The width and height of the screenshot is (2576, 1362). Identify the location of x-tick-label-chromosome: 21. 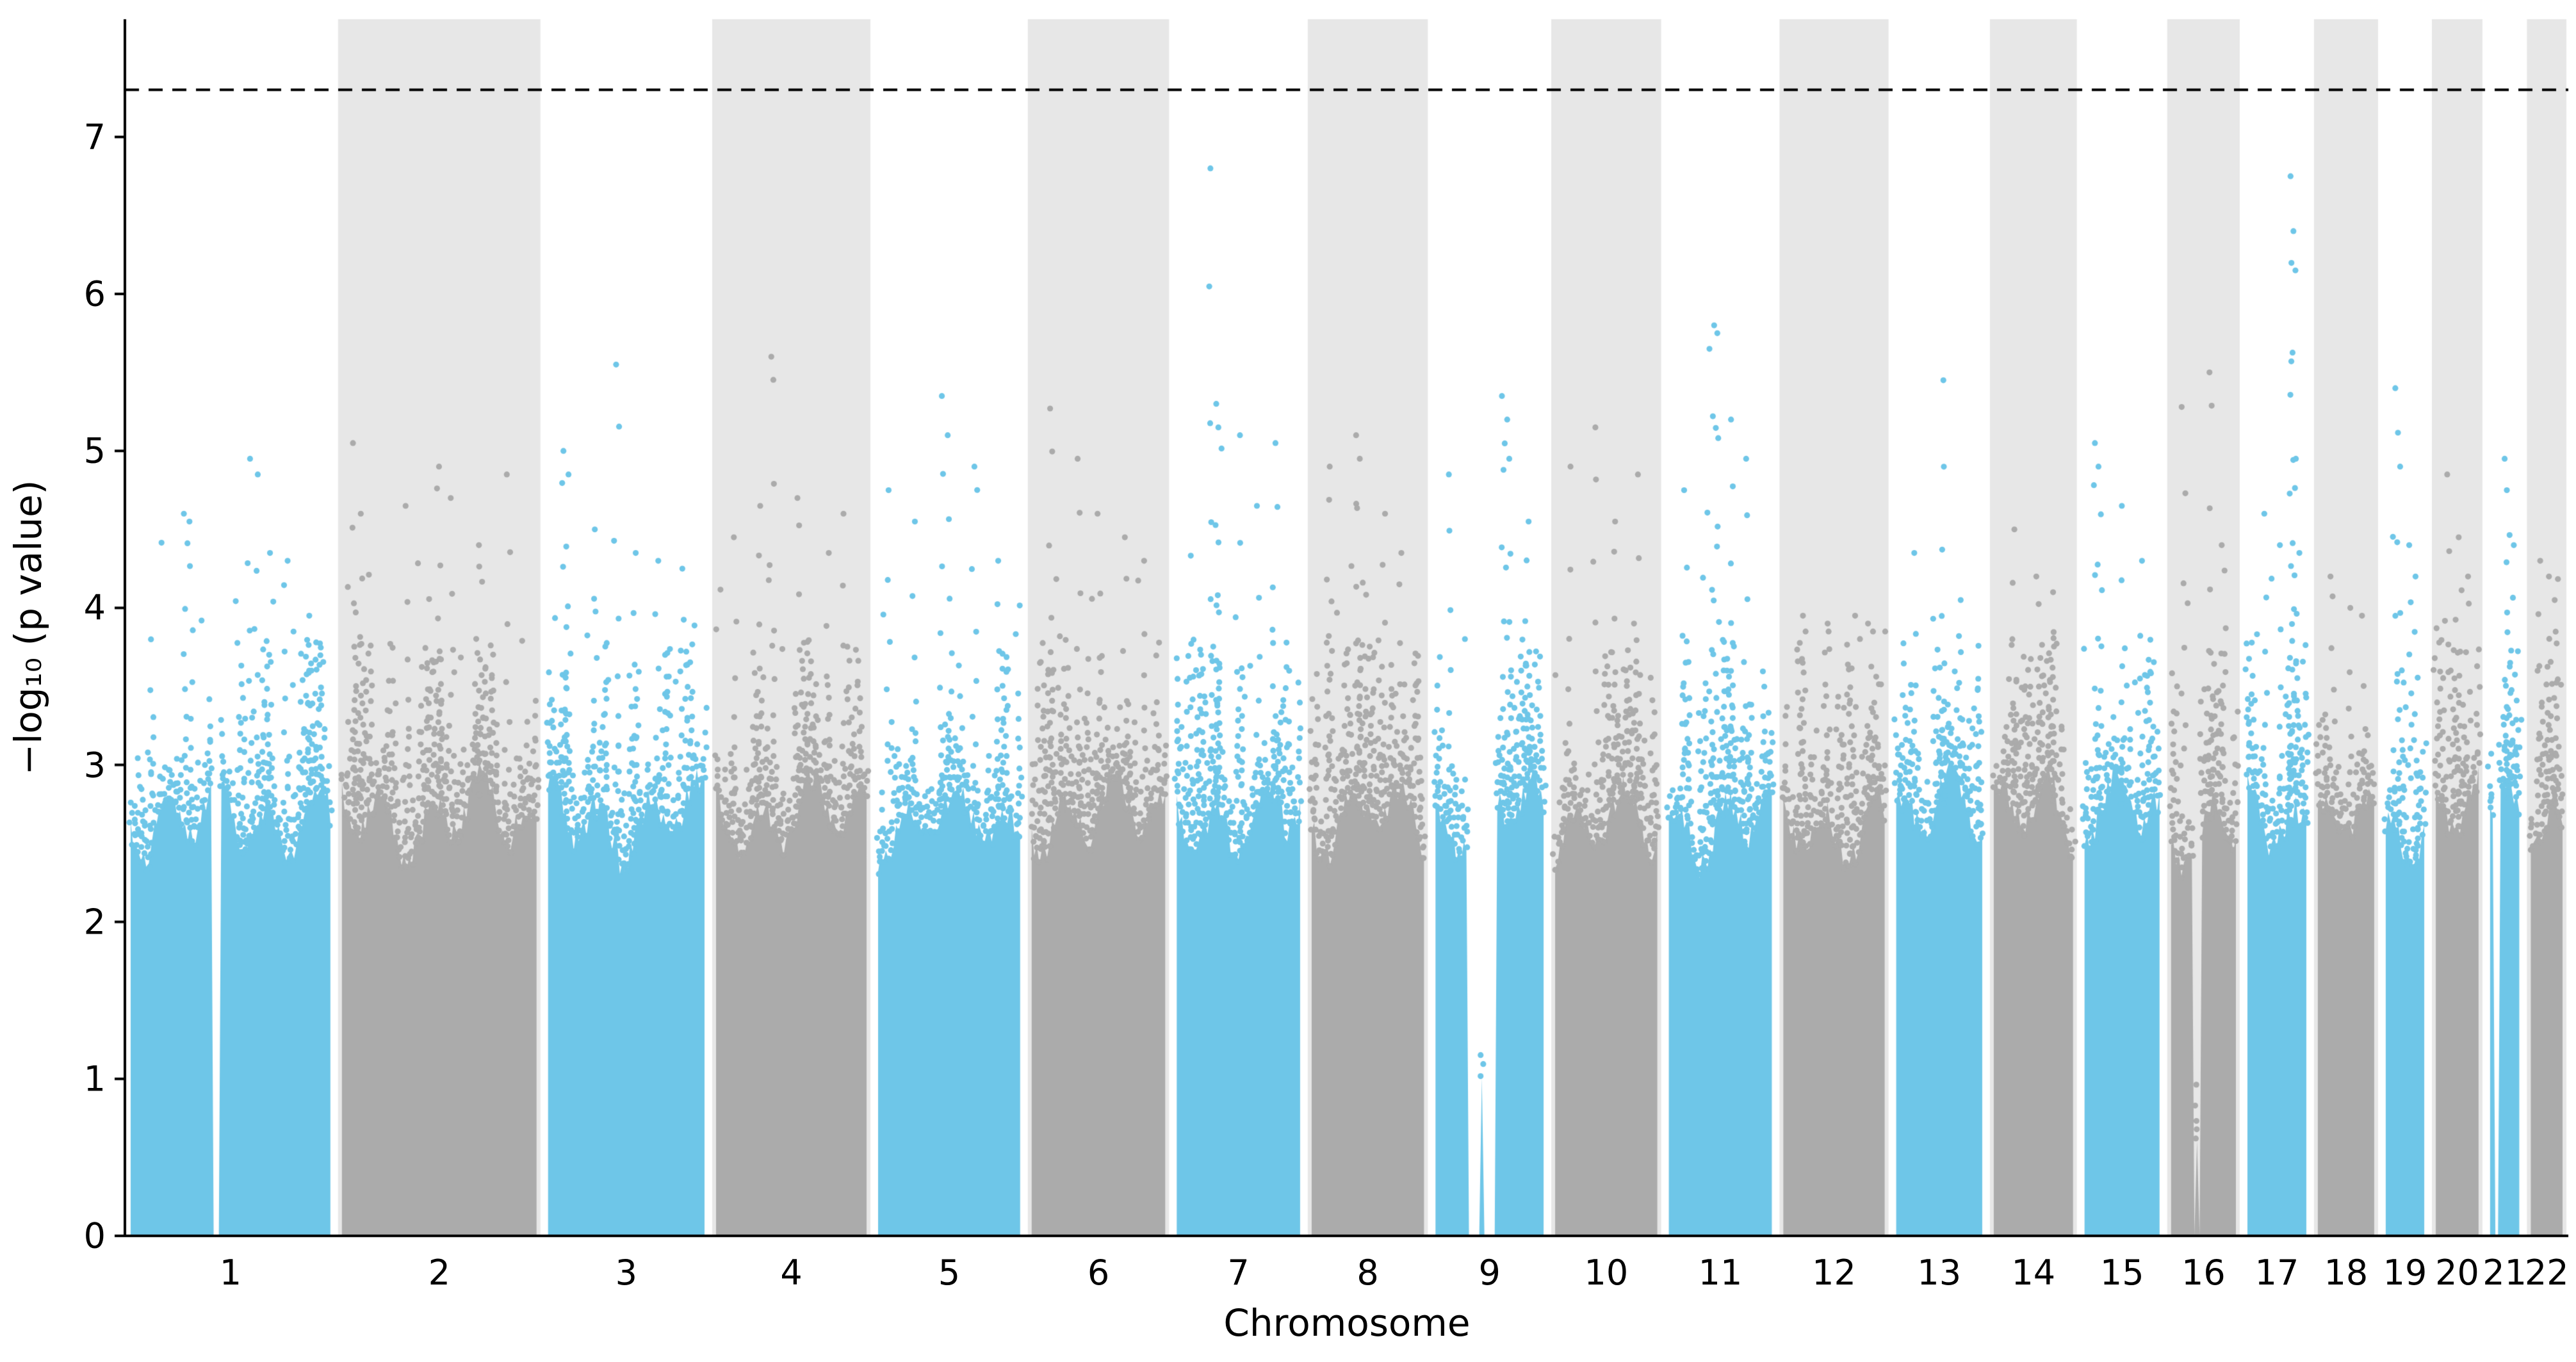
(2504, 1273).